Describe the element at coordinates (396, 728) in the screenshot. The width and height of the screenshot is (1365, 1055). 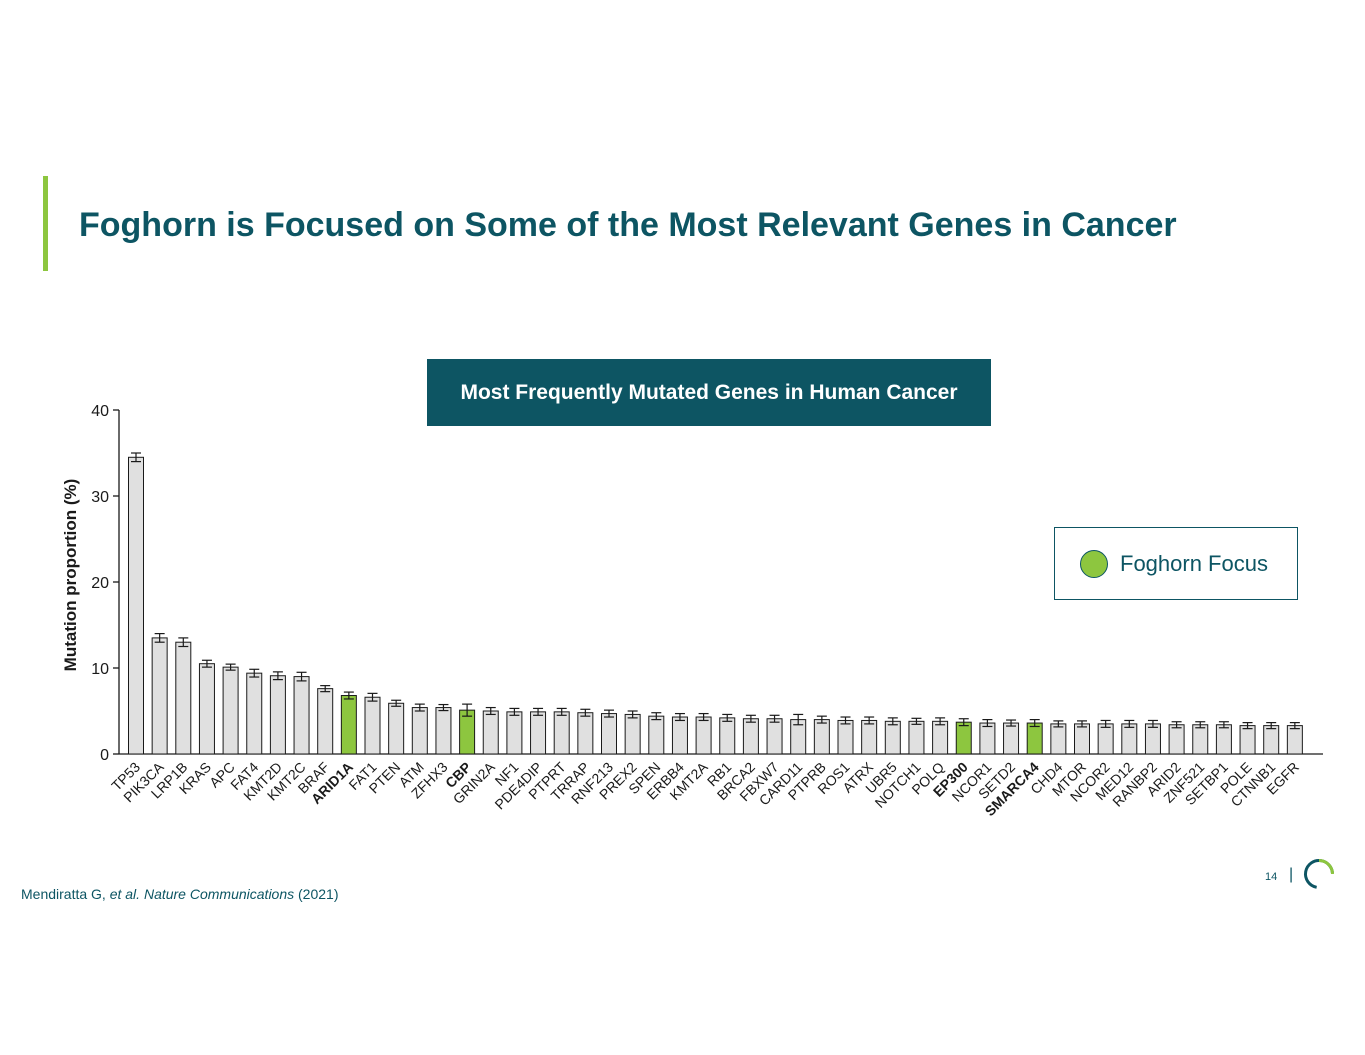
I see `bar-pten` at that location.